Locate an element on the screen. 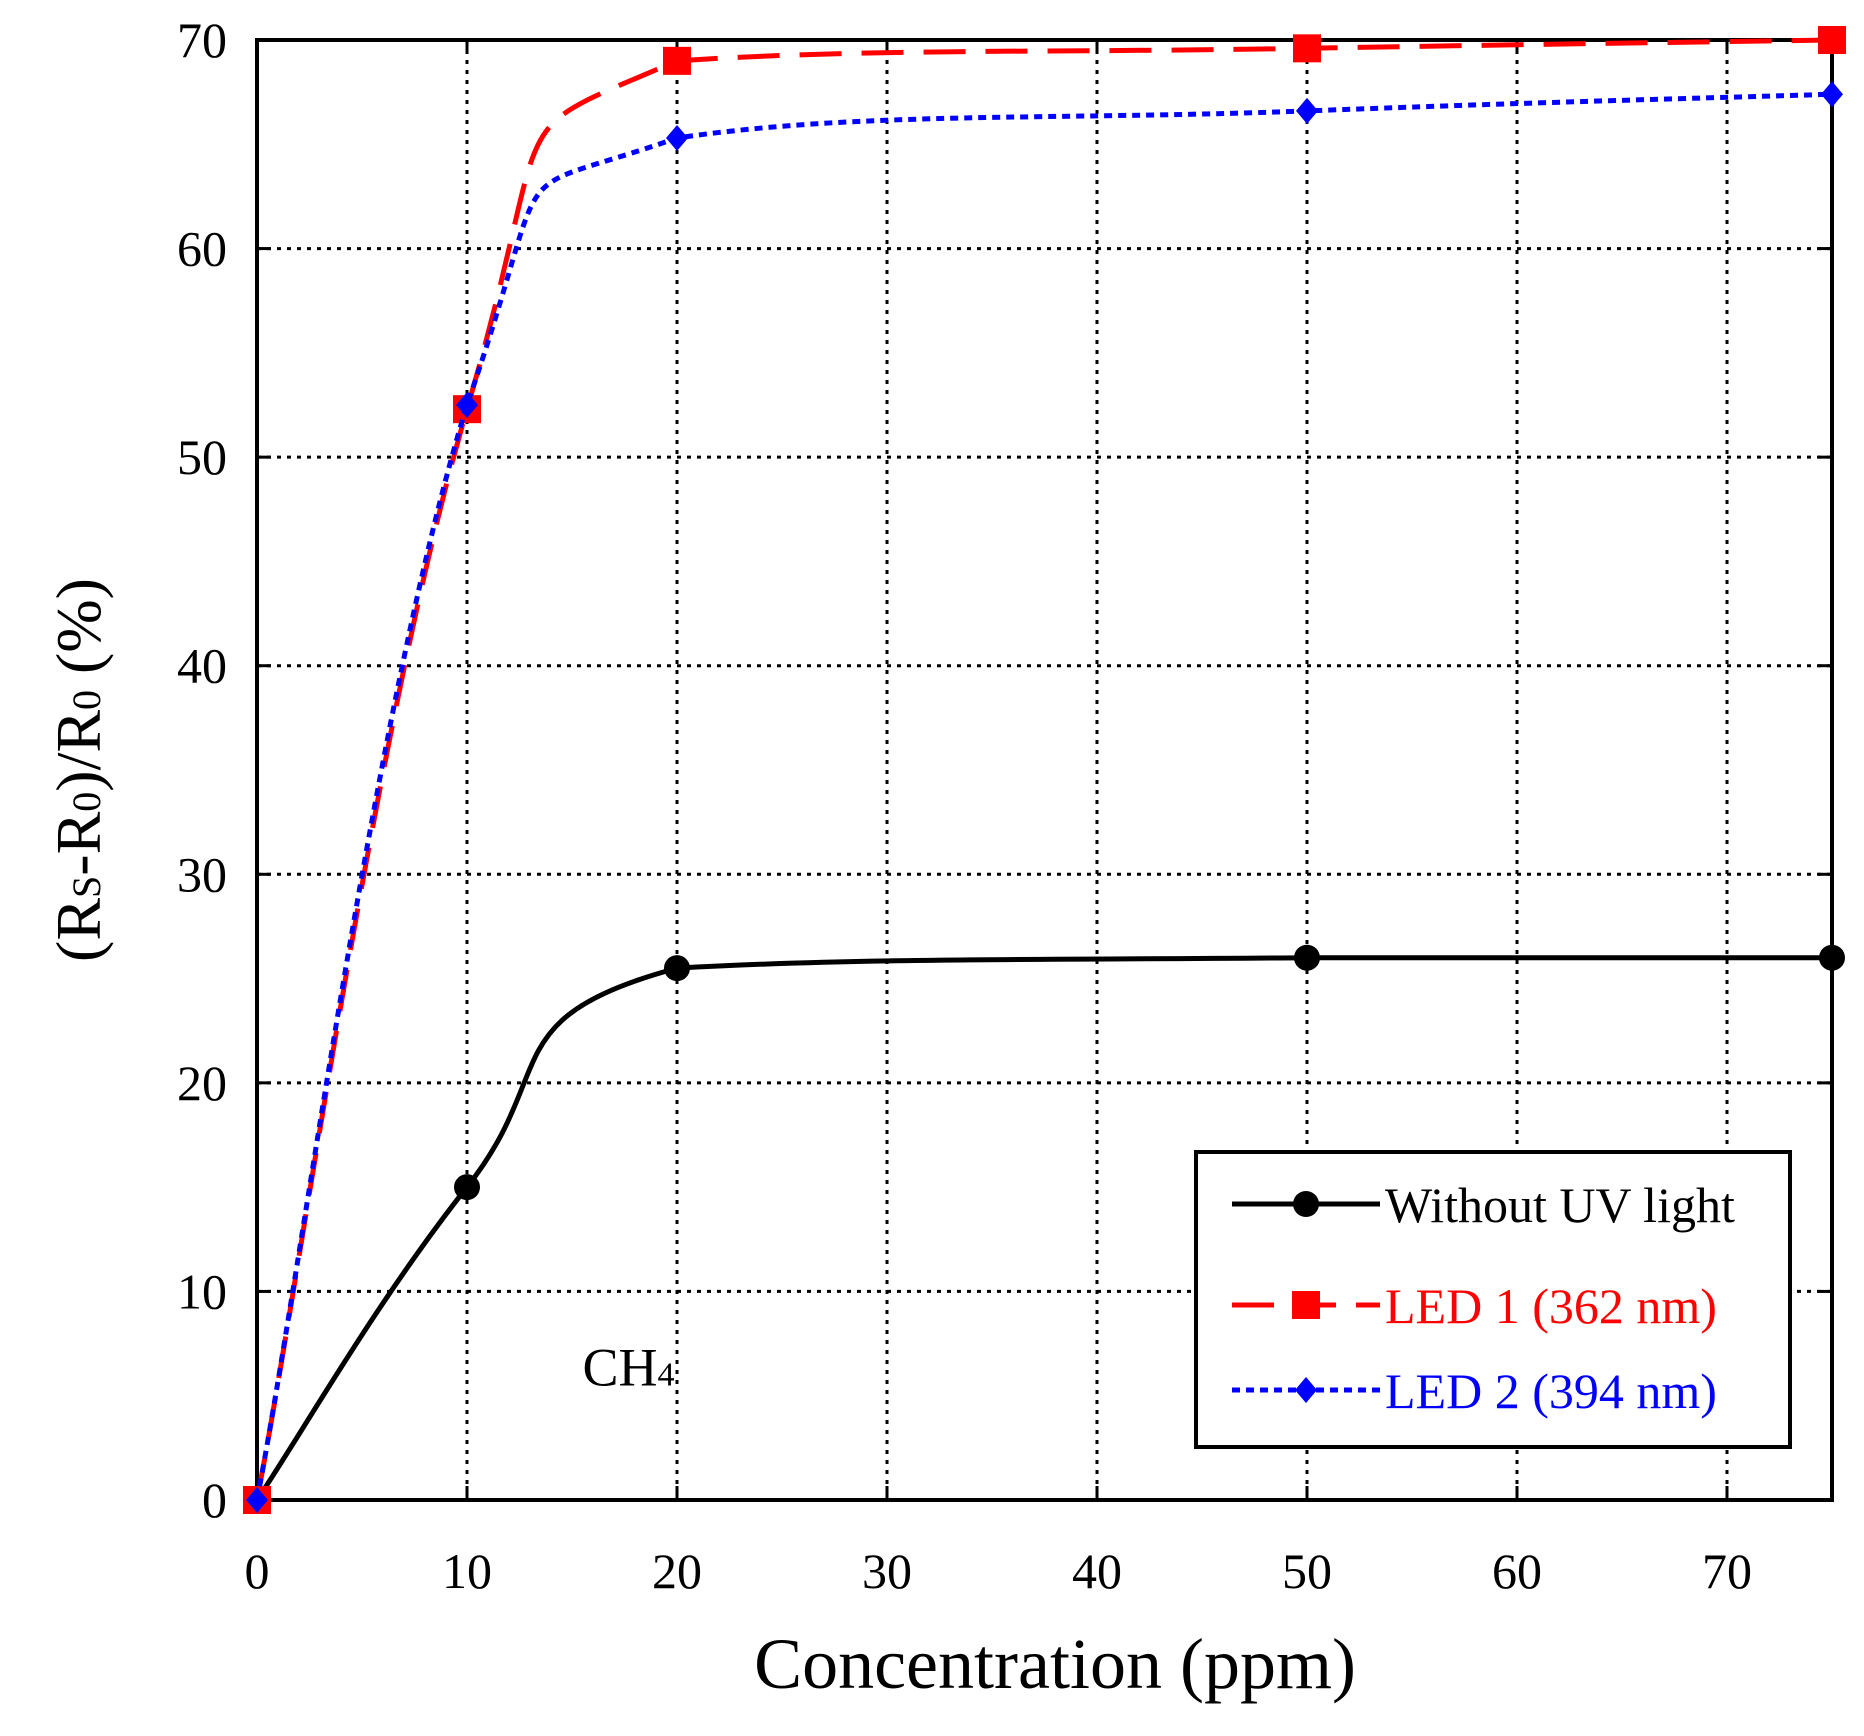 Image resolution: width=1864 pixels, height=1736 pixels. legend-label: LED 1 (362 nm) is located at coordinates (1551, 1306).